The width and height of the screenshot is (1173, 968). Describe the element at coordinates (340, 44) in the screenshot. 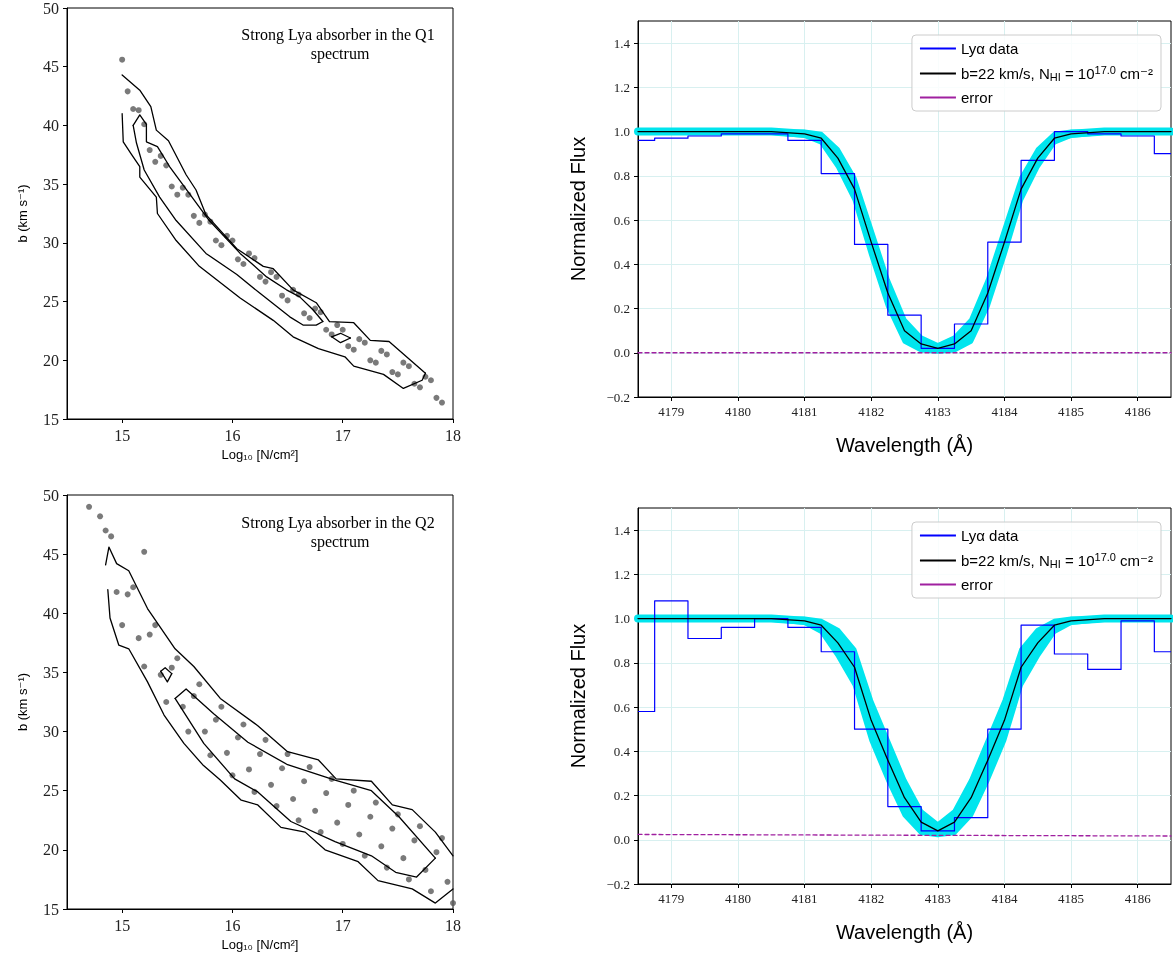

I see `annotation: Strong Lya absorber in the Q1 spectrum` at that location.